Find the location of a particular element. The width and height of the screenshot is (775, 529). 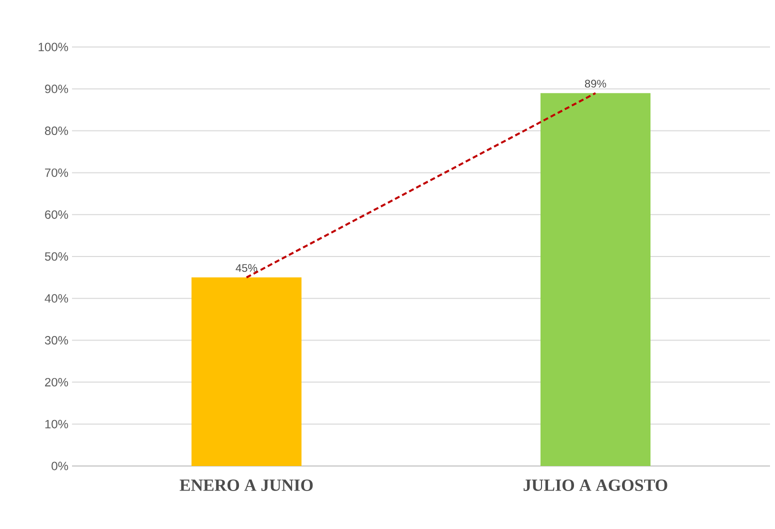

data-label: 45% is located at coordinates (247, 268).